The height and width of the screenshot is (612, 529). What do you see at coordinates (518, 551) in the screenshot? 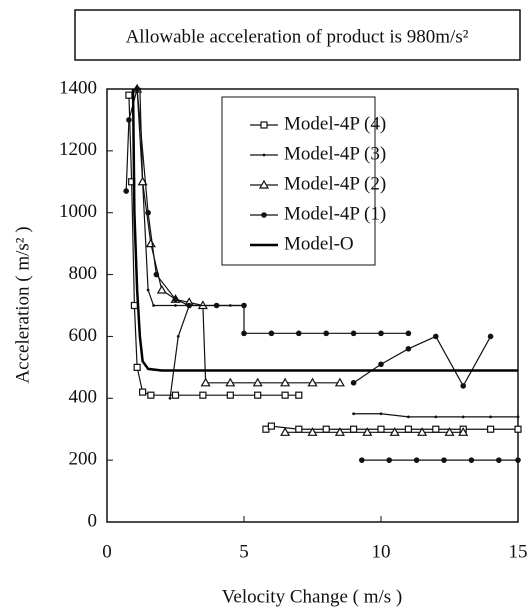
I see `x-tick-label: 15` at bounding box center [518, 551].